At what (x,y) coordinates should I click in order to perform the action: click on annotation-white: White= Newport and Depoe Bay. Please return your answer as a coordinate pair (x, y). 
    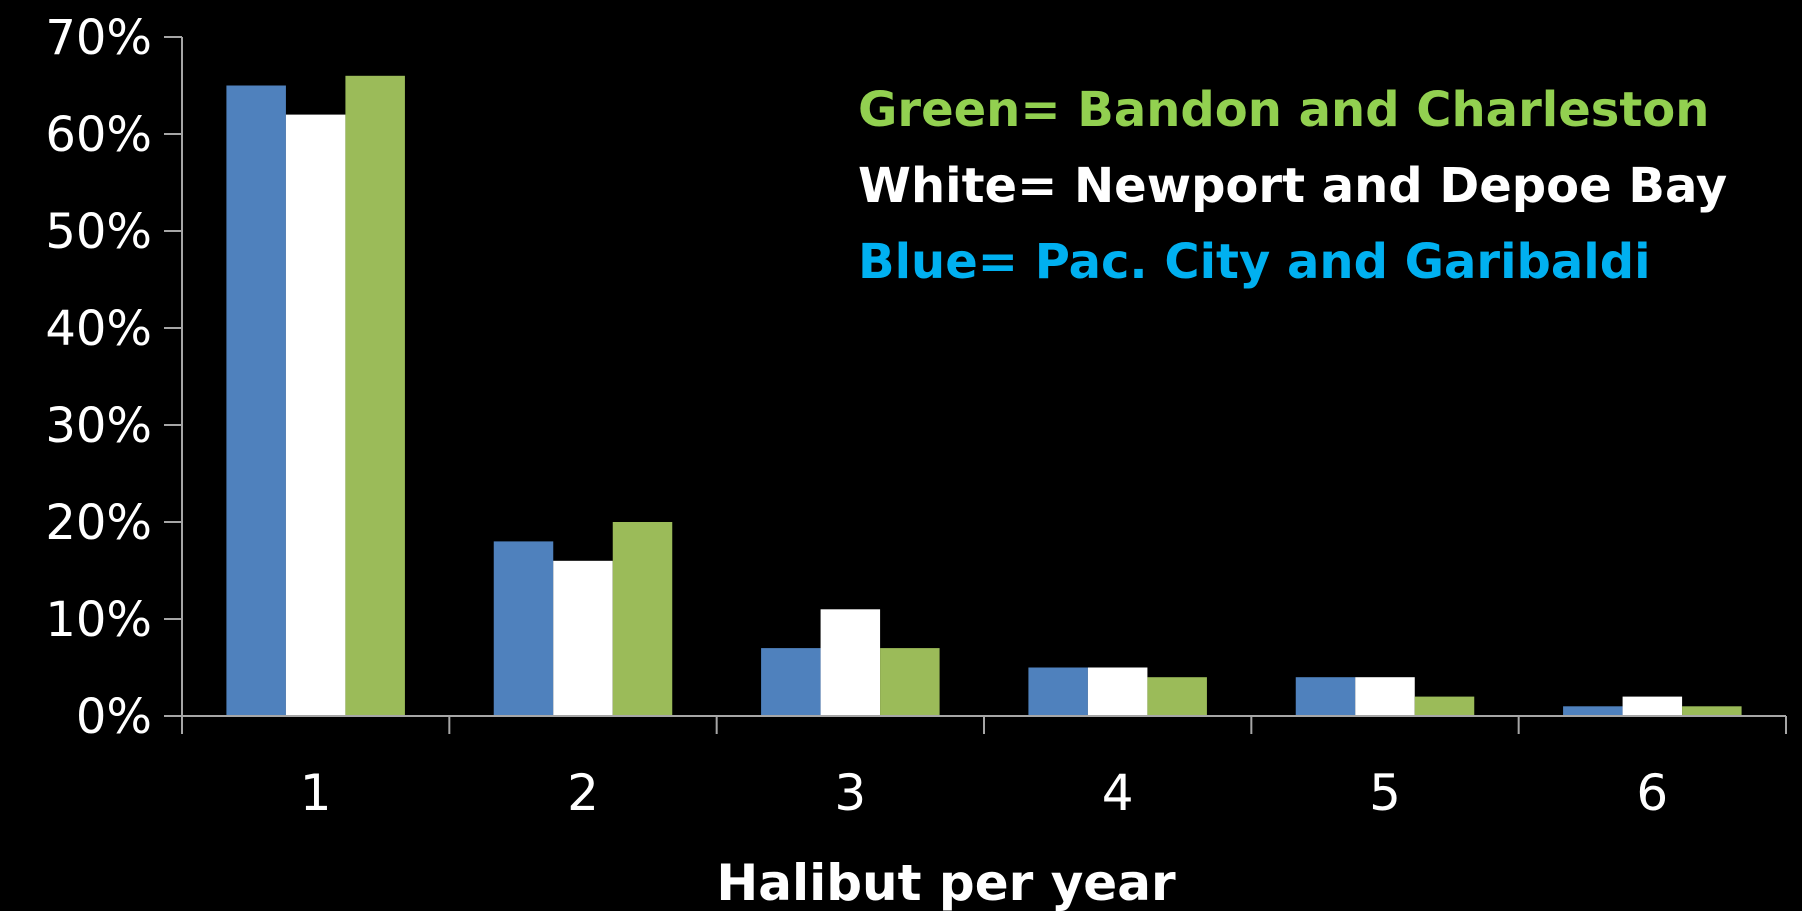
    Looking at the image, I should click on (1293, 186).